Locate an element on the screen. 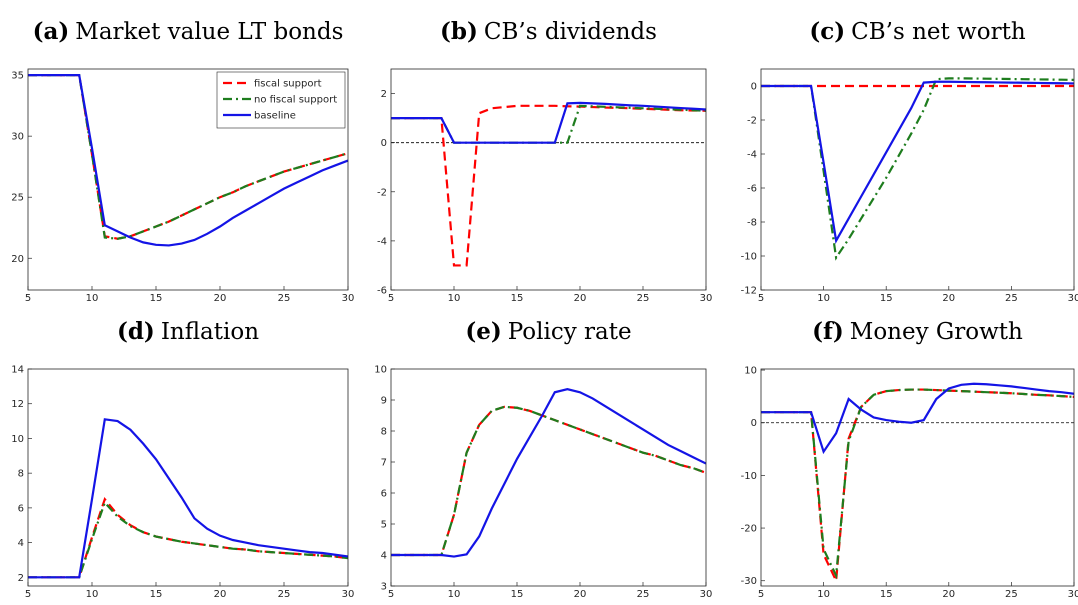 The width and height of the screenshot is (1078, 605). legend-box is located at coordinates (281, 100).